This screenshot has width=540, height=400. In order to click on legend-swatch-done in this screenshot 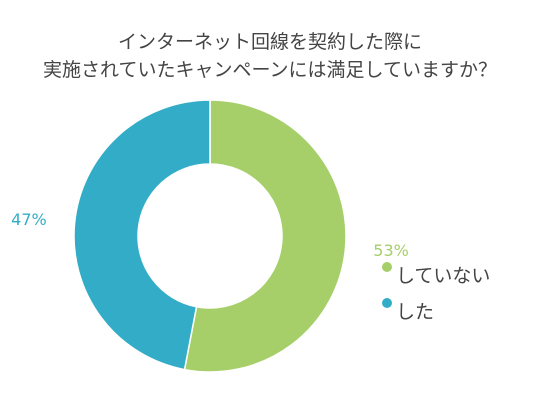, I will do `click(387, 303)`.